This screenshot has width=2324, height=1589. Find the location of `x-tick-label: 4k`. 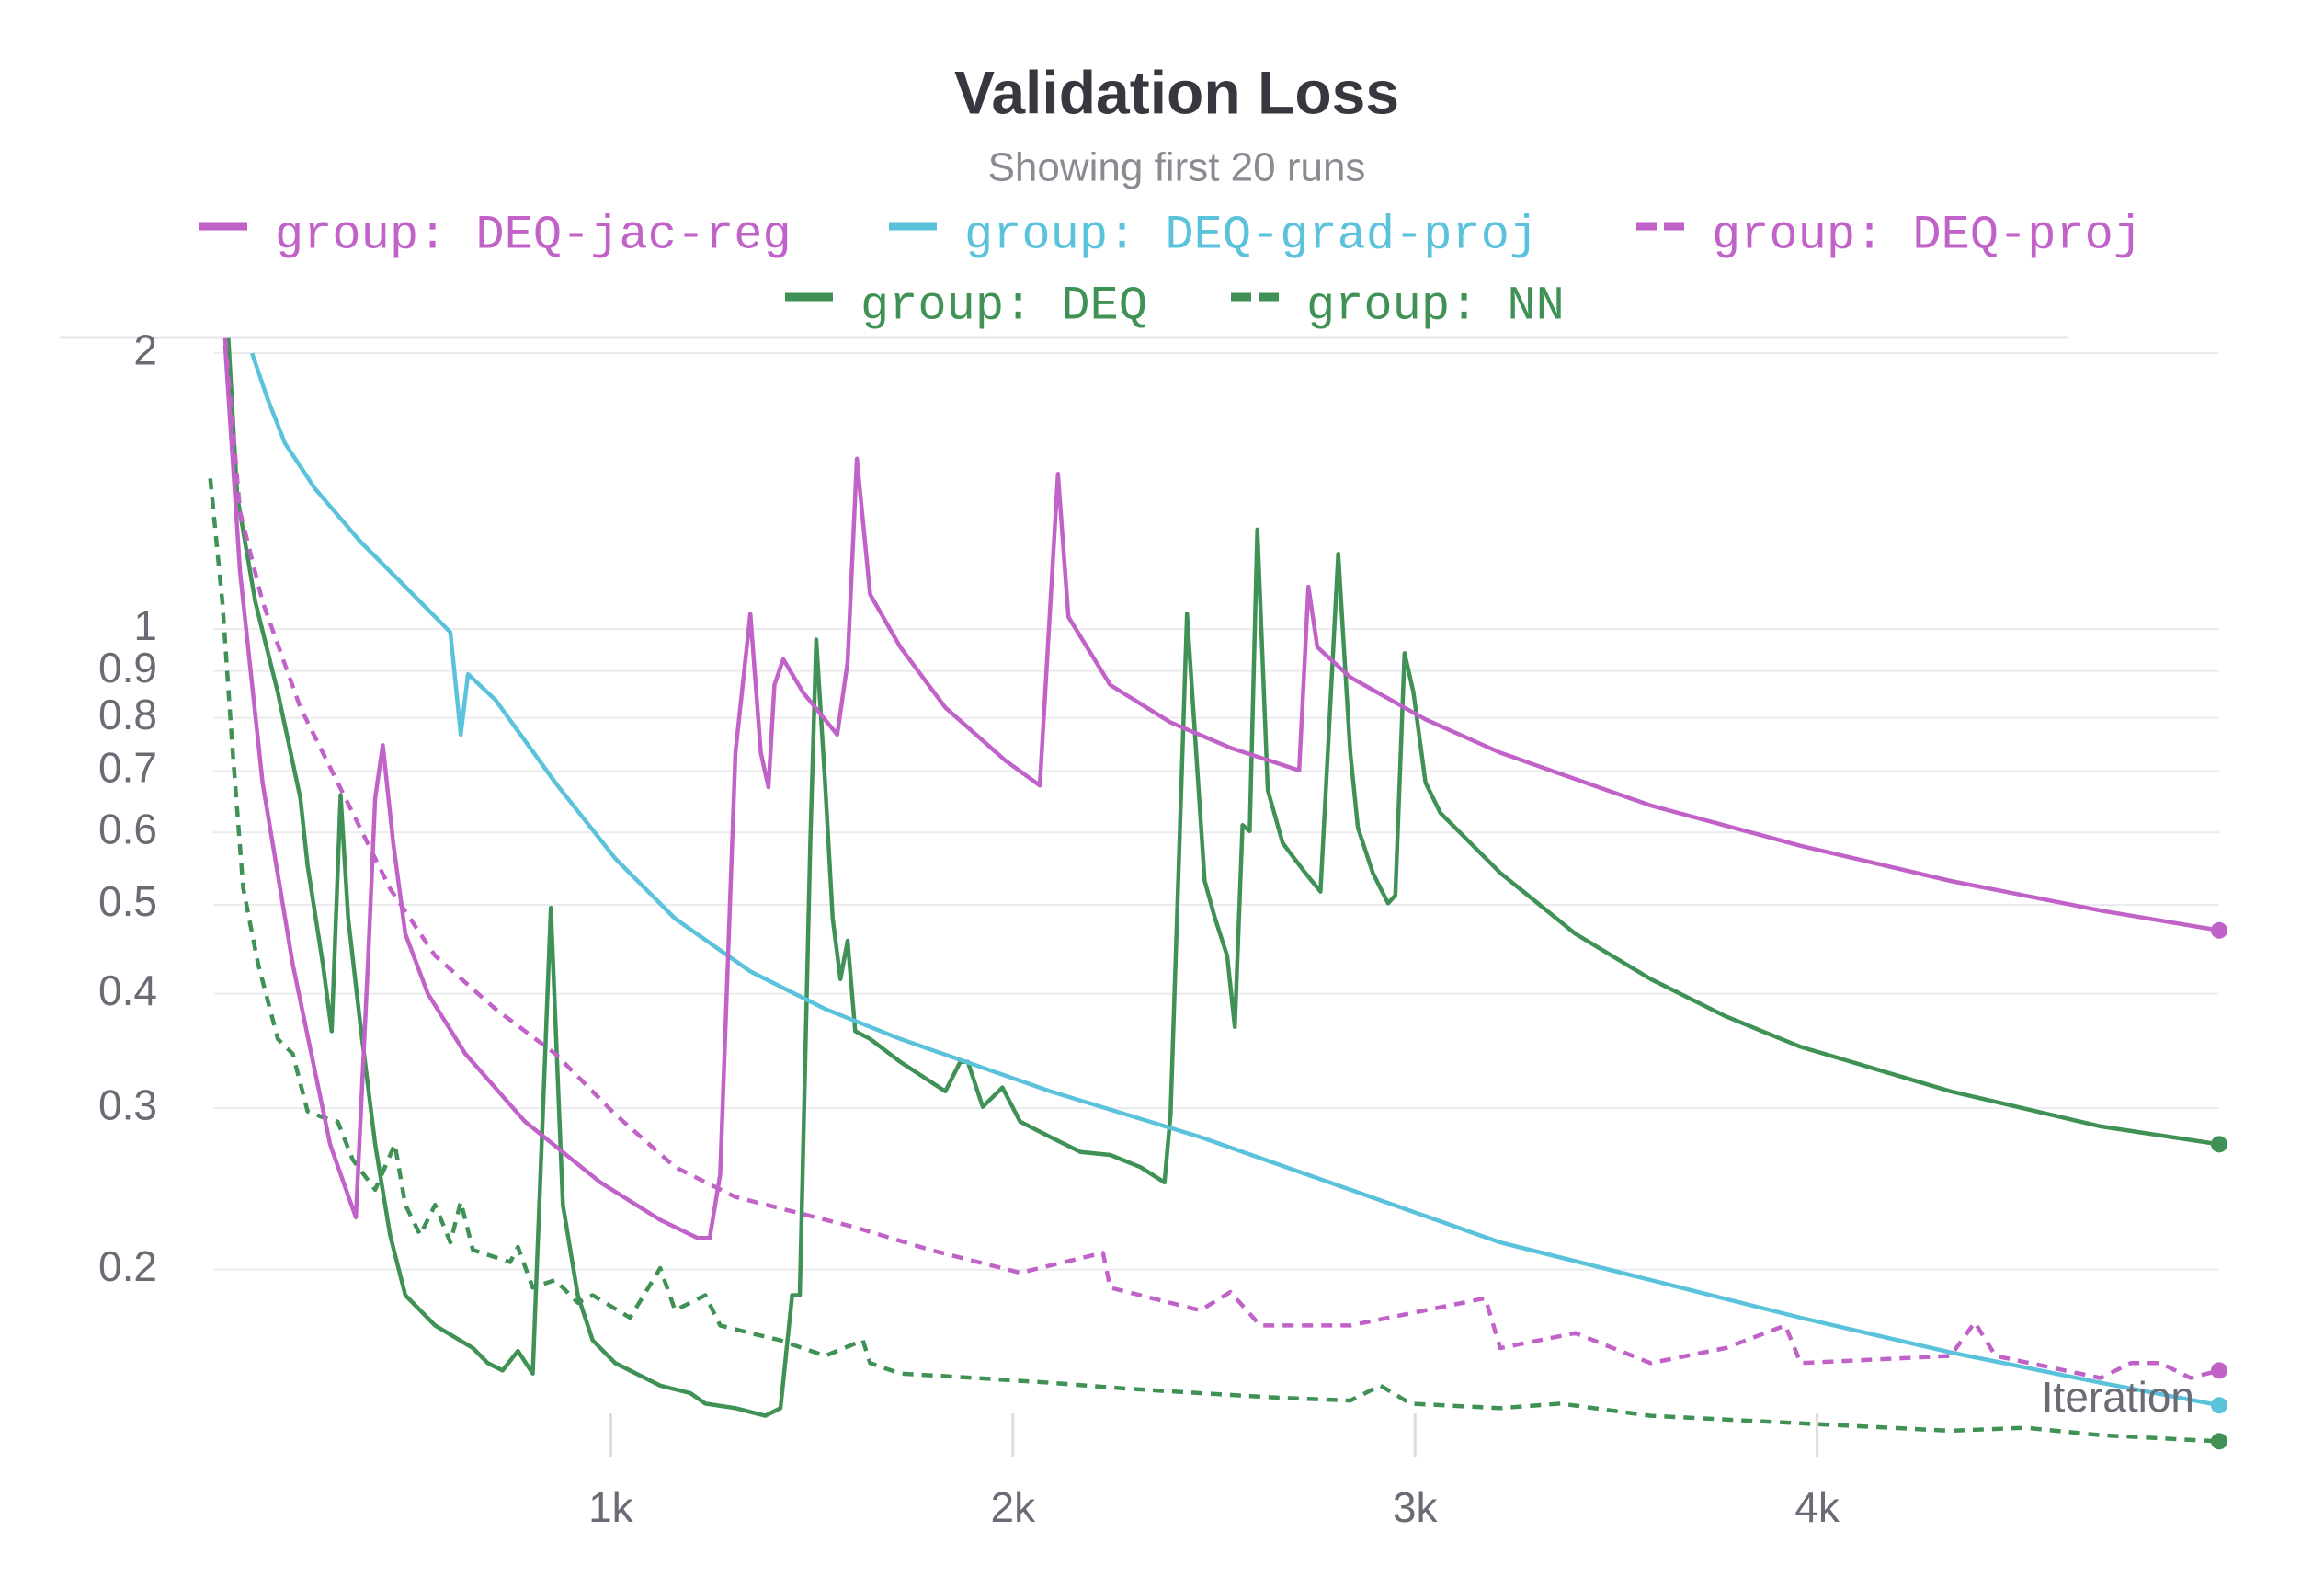

x-tick-label: 4k is located at coordinates (1817, 1507).